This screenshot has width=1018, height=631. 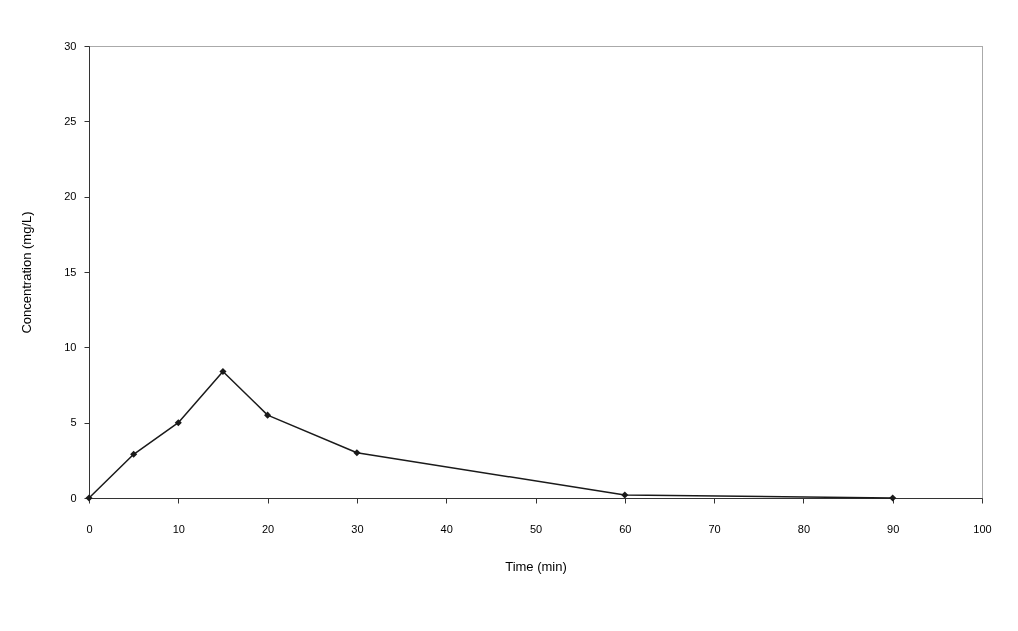 I want to click on x-tick-label: 90, so click(x=893, y=528).